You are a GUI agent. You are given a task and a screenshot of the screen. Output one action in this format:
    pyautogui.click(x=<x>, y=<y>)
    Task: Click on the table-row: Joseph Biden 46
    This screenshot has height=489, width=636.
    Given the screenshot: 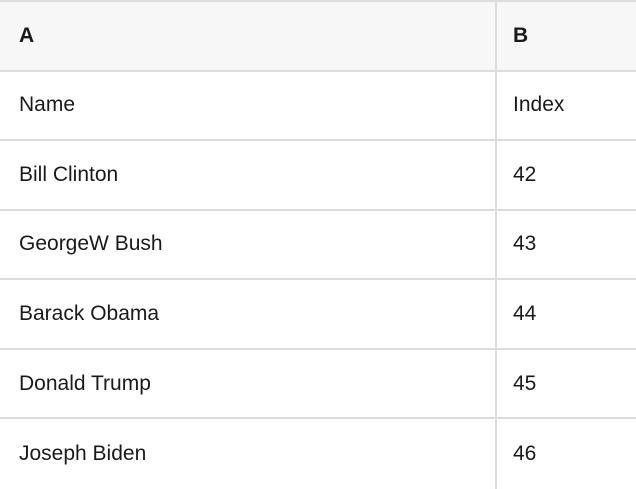 What is the action you would take?
    pyautogui.click(x=318, y=454)
    